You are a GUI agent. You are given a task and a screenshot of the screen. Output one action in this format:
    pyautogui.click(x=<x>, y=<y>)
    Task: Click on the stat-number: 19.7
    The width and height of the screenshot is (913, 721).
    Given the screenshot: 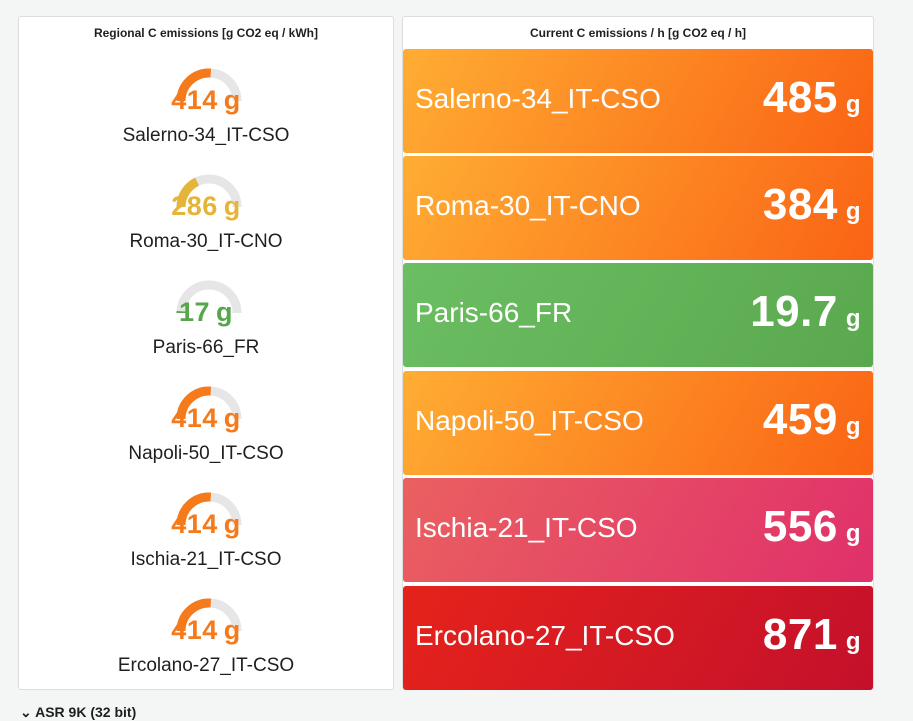 What is the action you would take?
    pyautogui.click(x=794, y=311)
    